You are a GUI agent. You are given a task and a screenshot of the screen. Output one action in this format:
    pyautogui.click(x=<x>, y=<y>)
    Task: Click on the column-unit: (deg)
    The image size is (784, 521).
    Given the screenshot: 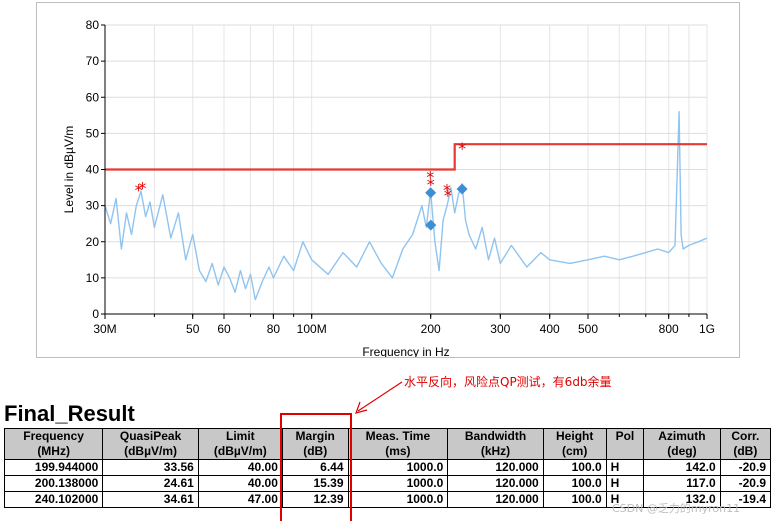 What is the action you would take?
    pyautogui.click(x=682, y=451)
    